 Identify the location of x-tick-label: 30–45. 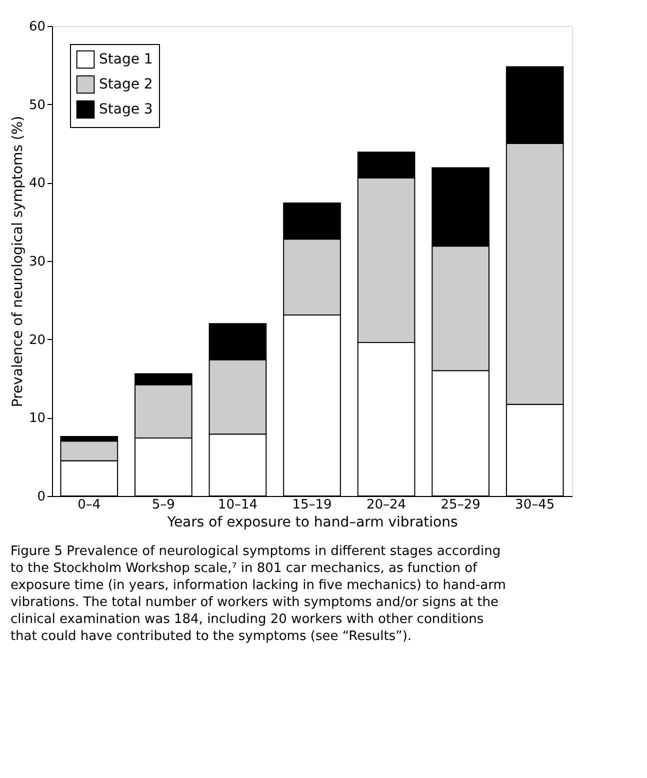
(535, 505).